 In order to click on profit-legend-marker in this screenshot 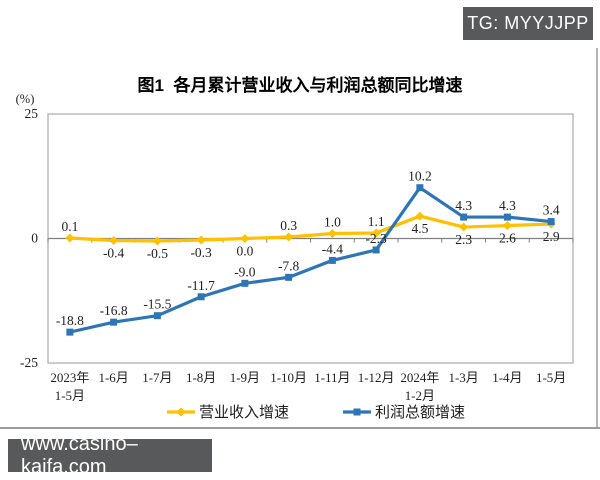, I will do `click(357, 412)`.